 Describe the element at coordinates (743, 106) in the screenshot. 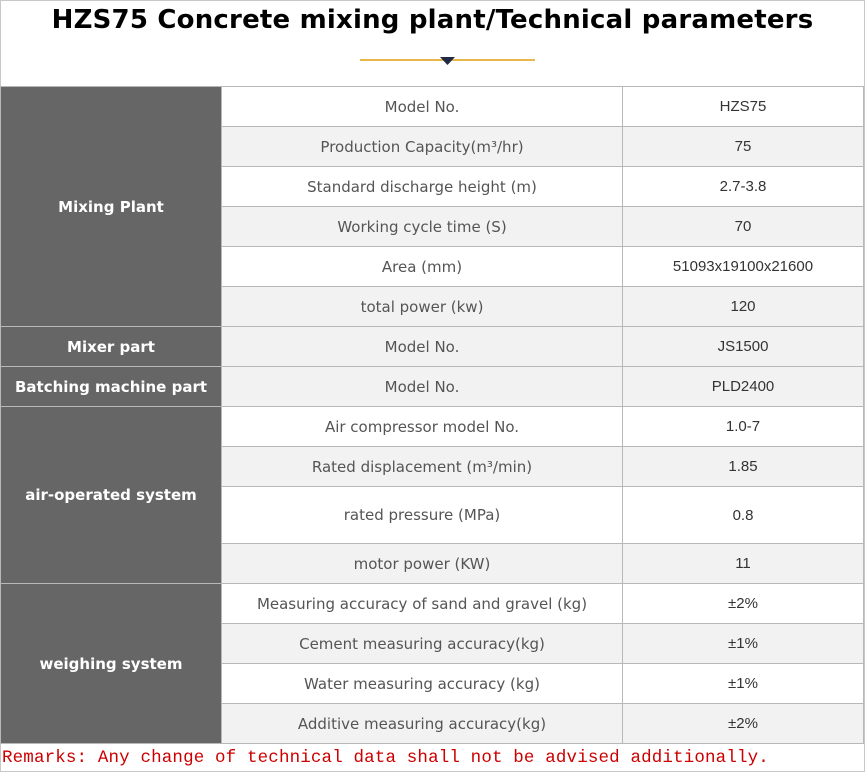

I see `param-value: HZS75` at that location.